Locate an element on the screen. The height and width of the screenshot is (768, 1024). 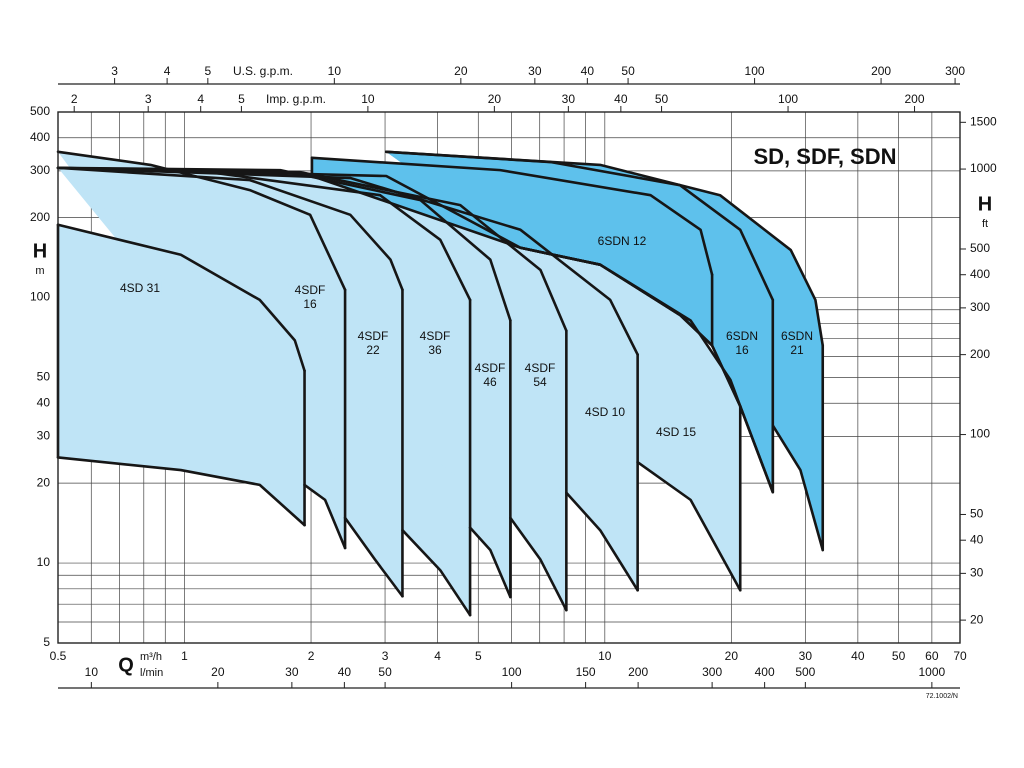
y-axis-unit: m is located at coordinates (39, 271).